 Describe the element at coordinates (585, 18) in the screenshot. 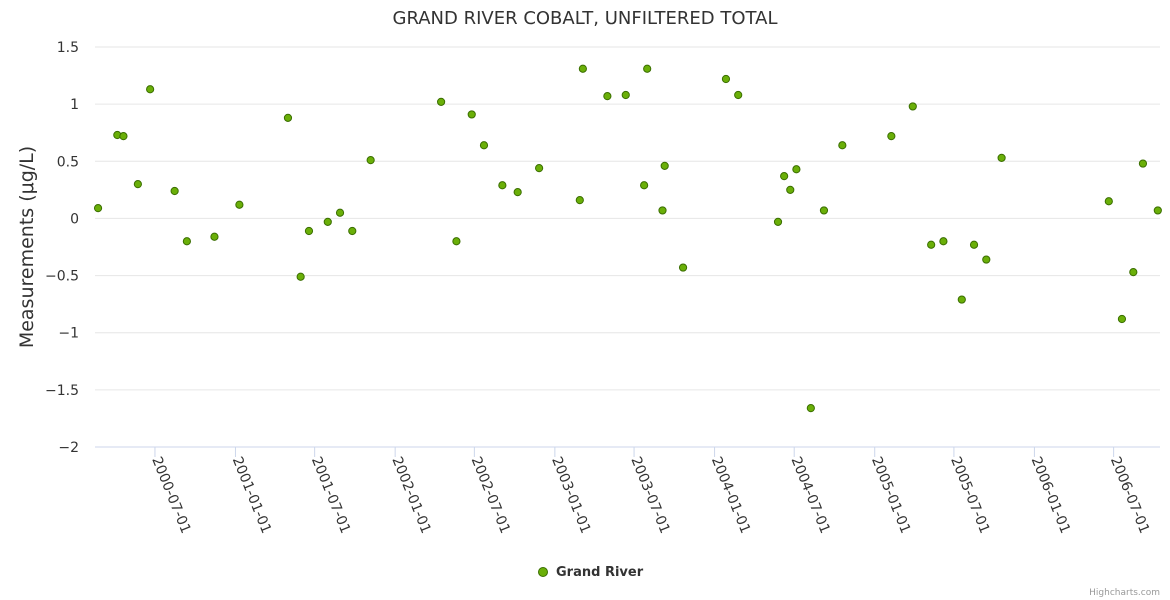

I see `chart-title: GRAND RIVER COBALT, UNFILTERED TOTAL` at that location.